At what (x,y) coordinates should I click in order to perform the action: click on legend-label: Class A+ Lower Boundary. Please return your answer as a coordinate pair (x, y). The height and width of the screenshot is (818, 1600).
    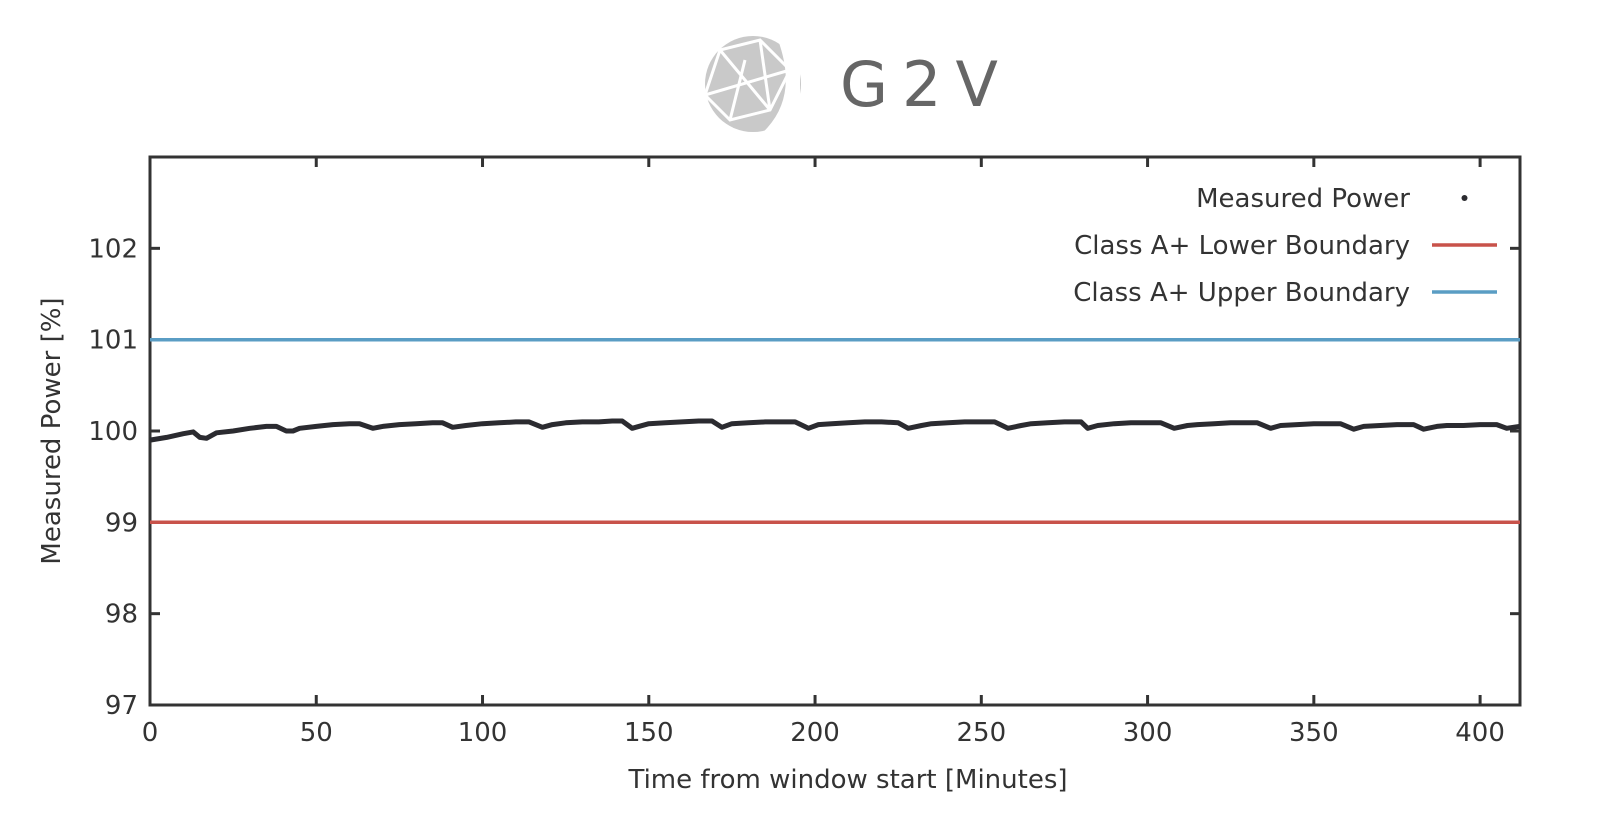
    Looking at the image, I should click on (1242, 246).